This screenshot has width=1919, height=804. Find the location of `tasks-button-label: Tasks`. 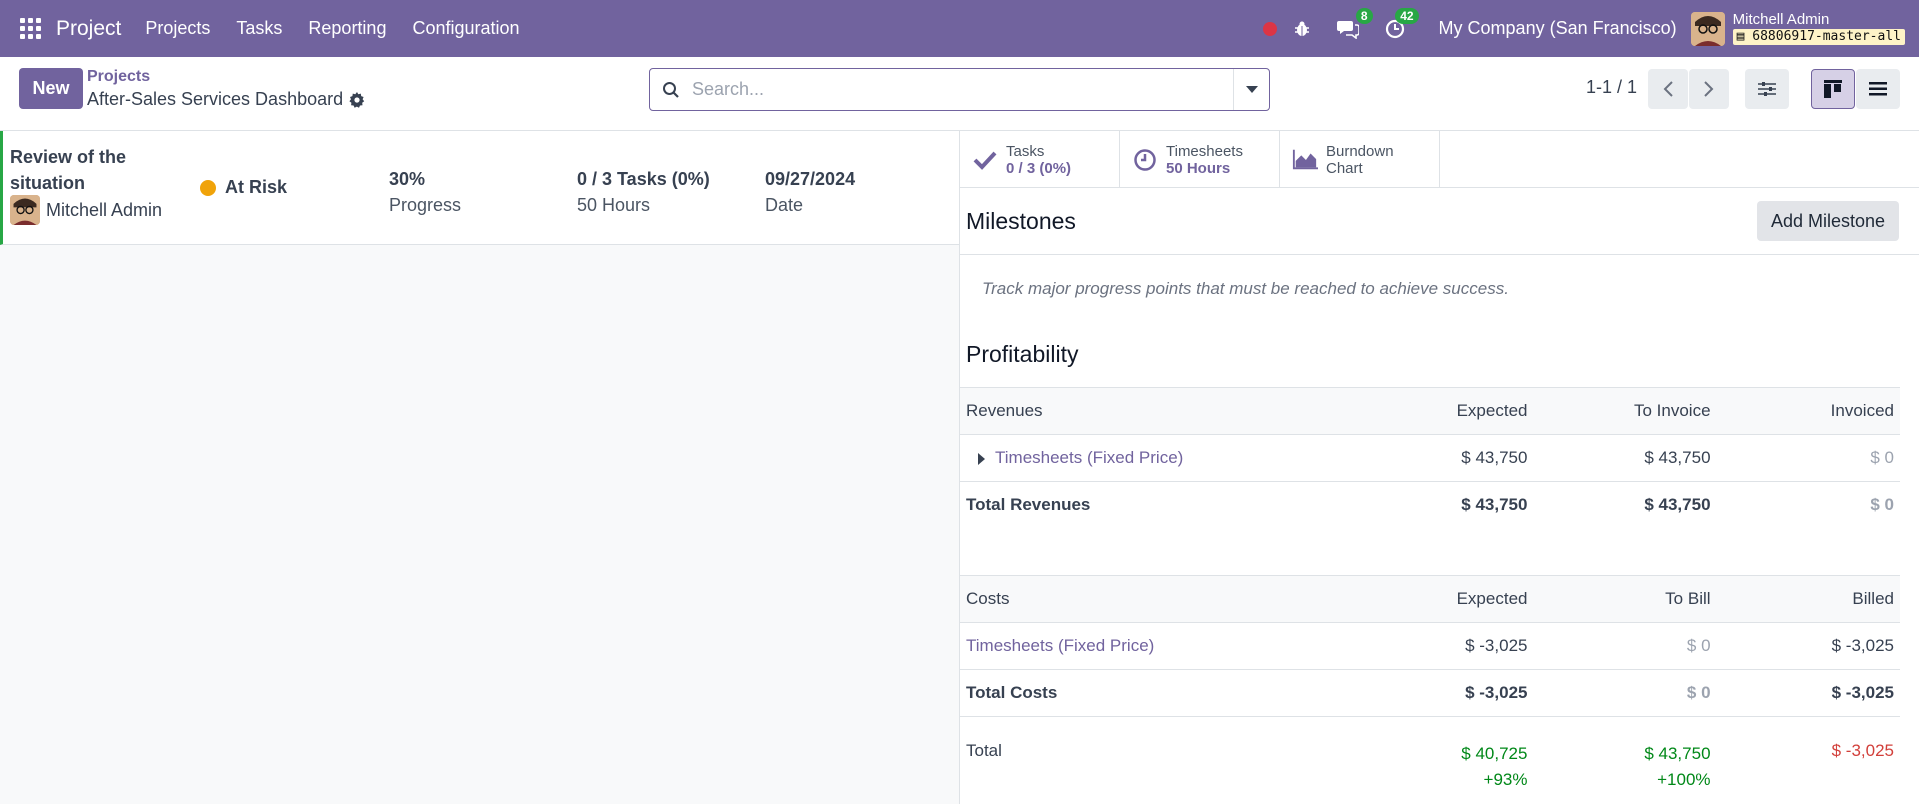

tasks-button-label: Tasks is located at coordinates (1025, 151).